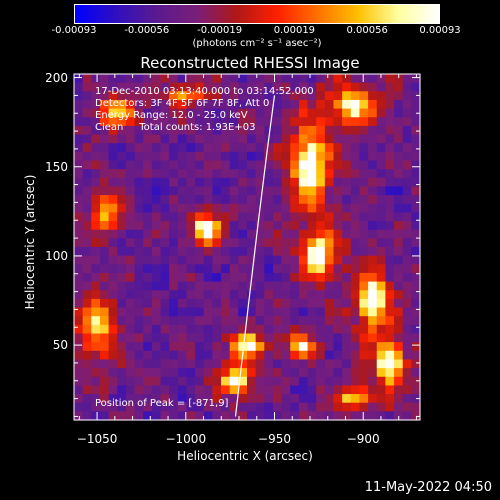 The height and width of the screenshot is (500, 500). Describe the element at coordinates (245, 456) in the screenshot. I see `x-axis-label: Heliocentric X (arcsec)` at that location.